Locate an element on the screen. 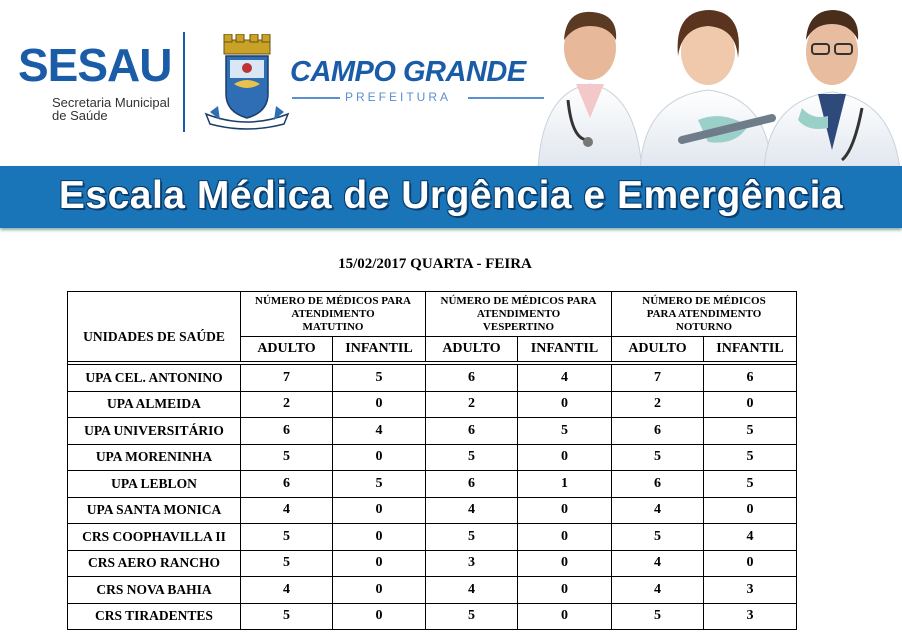  schedule-date: 15/02/2017 QUARTA - FEIRA is located at coordinates (435, 264).